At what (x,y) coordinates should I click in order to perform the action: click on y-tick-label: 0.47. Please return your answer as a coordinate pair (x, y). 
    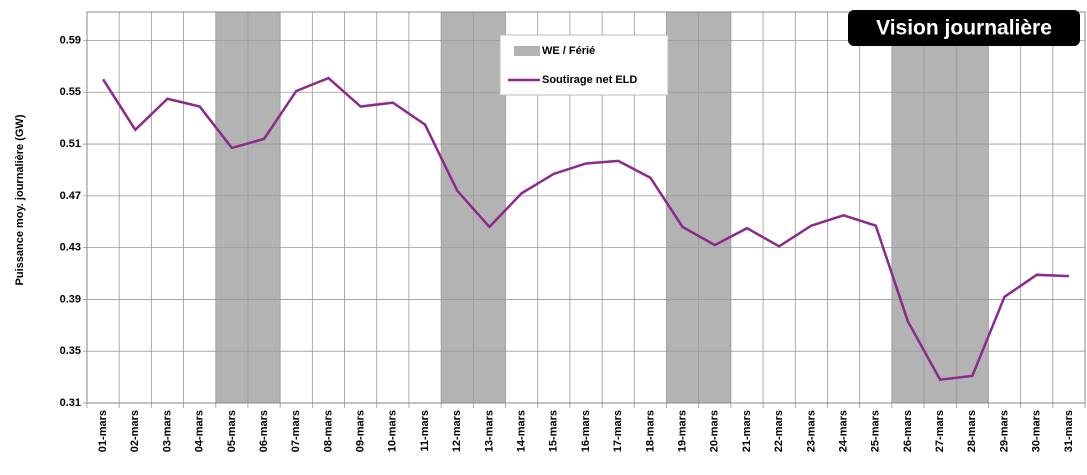
    Looking at the image, I should click on (70, 196).